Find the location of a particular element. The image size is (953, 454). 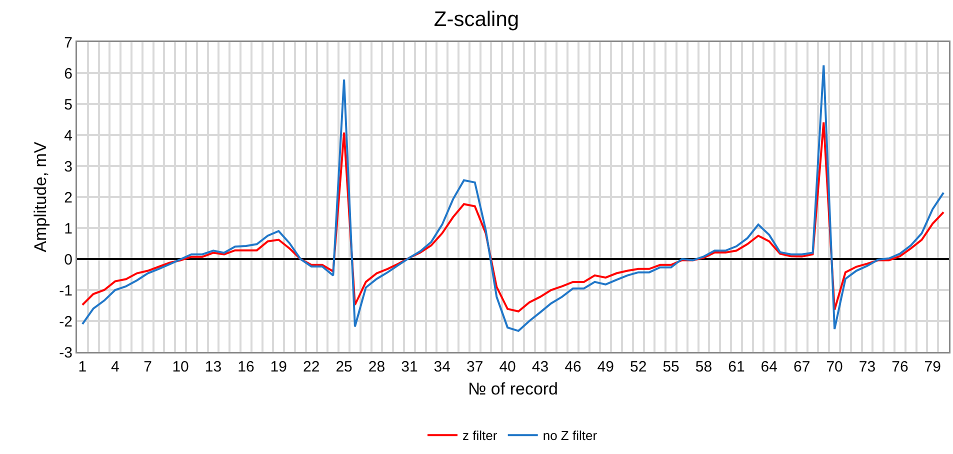

x-tick-label: 10 is located at coordinates (180, 367).